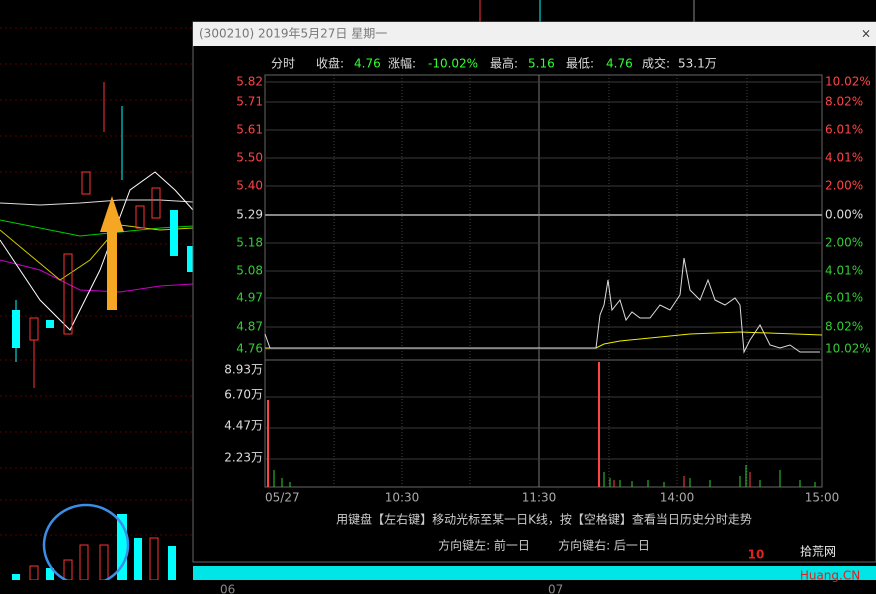 The width and height of the screenshot is (876, 594). Describe the element at coordinates (249, 130) in the screenshot. I see `price-label: 5.61` at that location.